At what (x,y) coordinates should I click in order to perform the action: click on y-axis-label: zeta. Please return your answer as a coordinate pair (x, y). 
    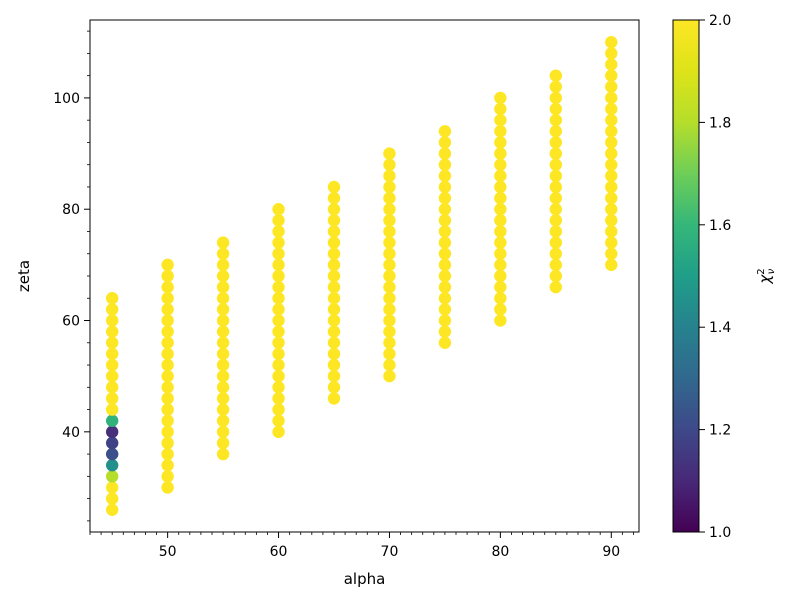
    Looking at the image, I should click on (24, 276).